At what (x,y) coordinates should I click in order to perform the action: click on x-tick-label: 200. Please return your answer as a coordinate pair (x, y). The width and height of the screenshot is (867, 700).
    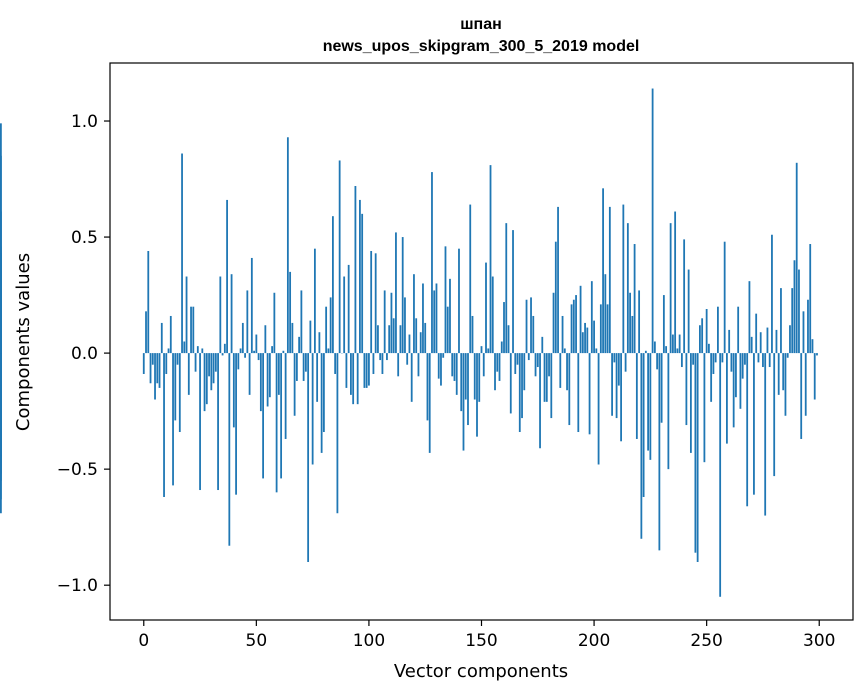
    Looking at the image, I should click on (594, 641).